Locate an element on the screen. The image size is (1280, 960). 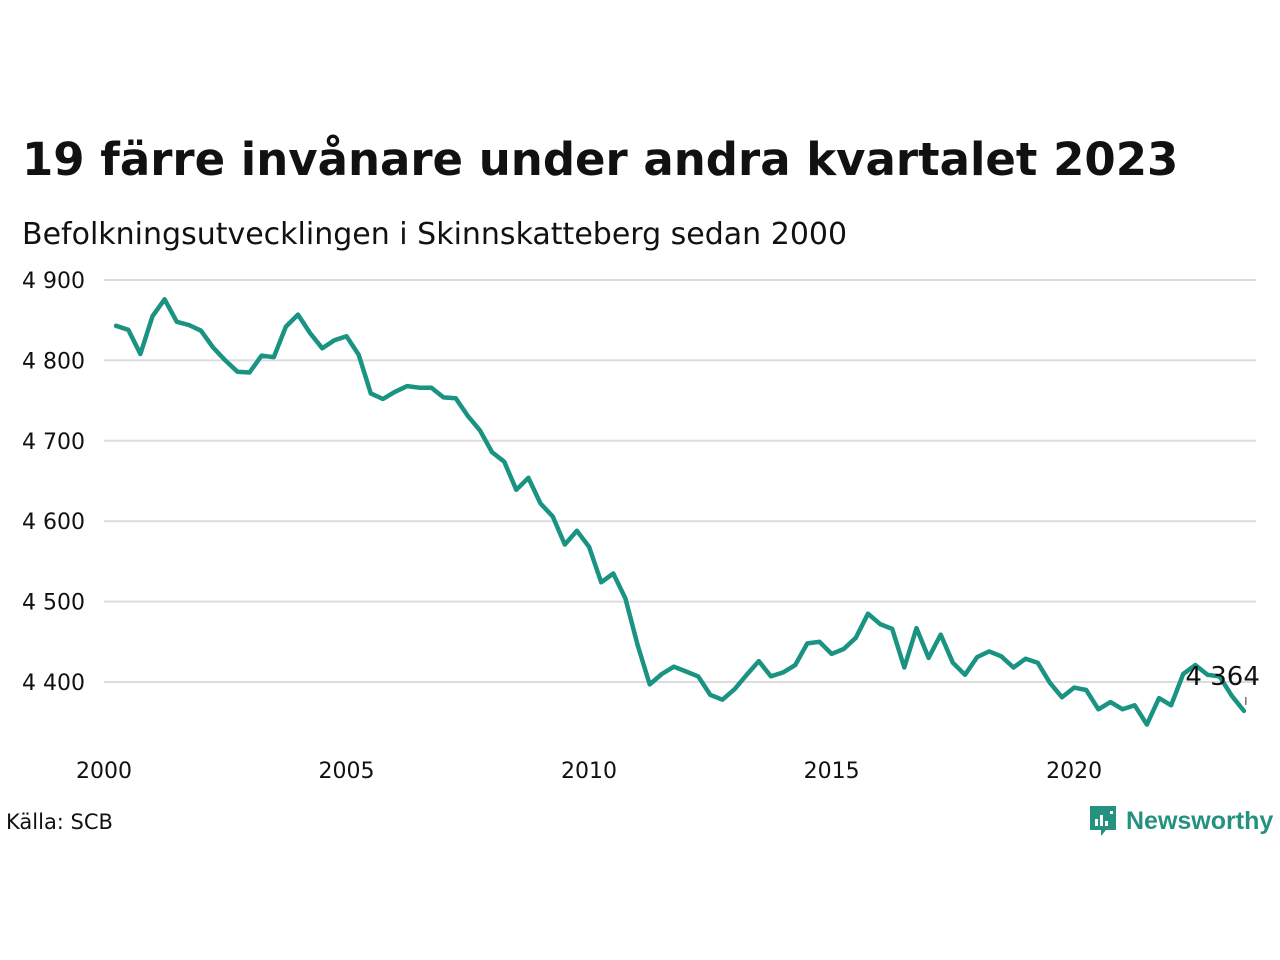
y-tick-label: 4 700 is located at coordinates (53, 442).